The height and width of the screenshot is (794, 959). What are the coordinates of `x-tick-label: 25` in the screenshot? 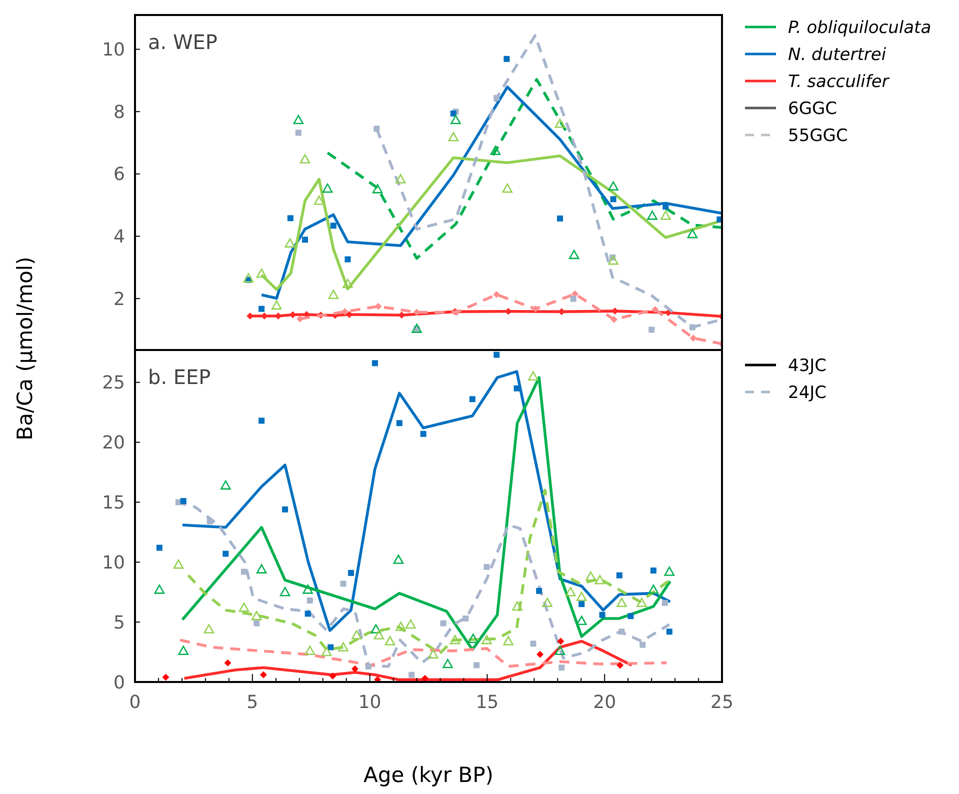 It's located at (722, 702).